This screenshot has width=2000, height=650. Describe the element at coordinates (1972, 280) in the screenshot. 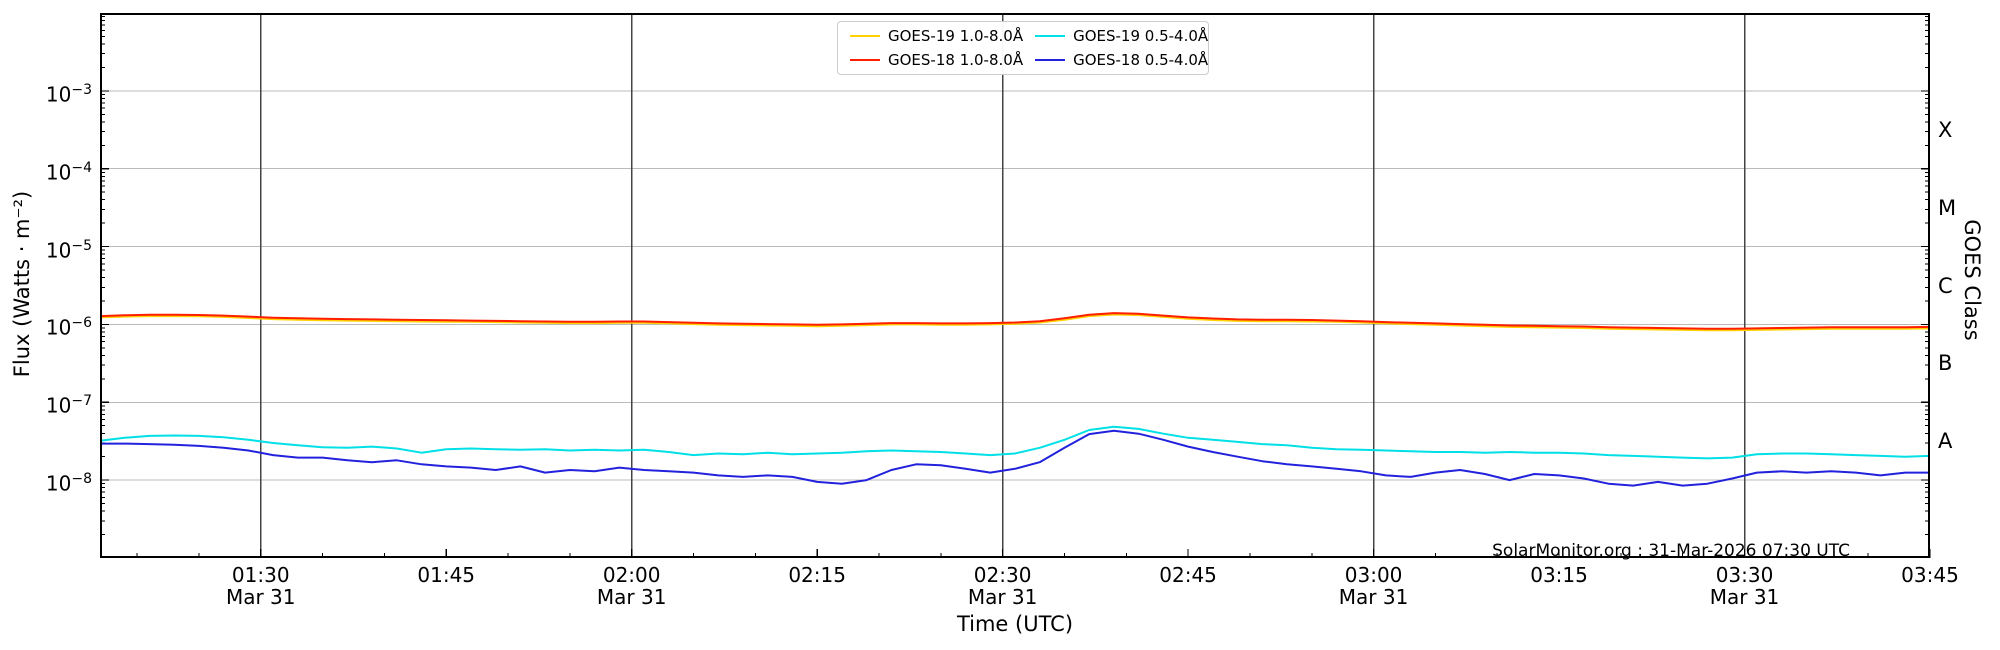

I see `right-axis-label: GOES Class` at that location.